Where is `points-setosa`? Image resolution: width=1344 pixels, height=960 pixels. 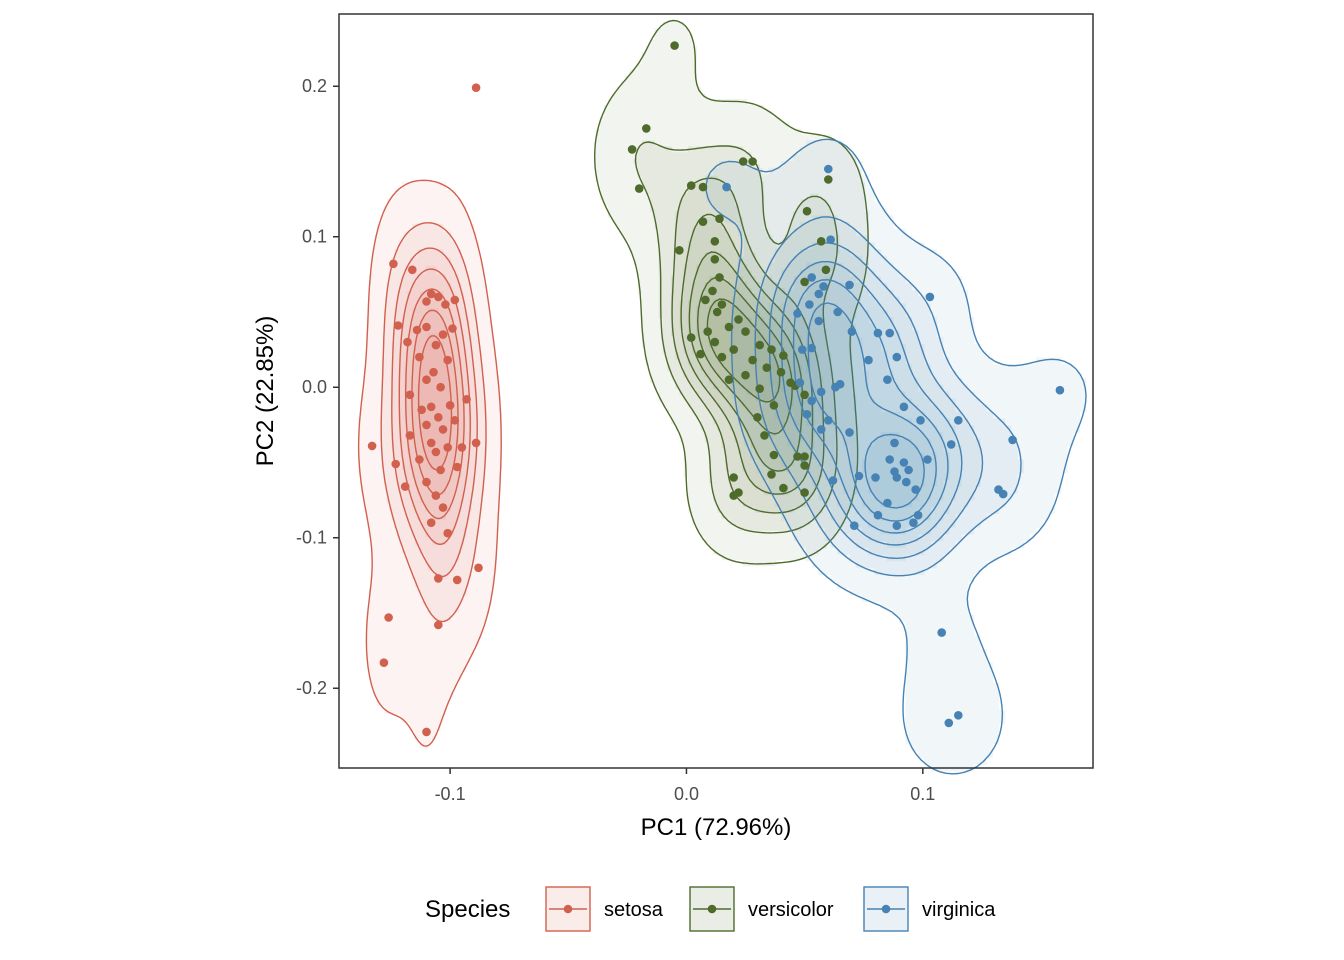
points-setosa is located at coordinates (425, 410).